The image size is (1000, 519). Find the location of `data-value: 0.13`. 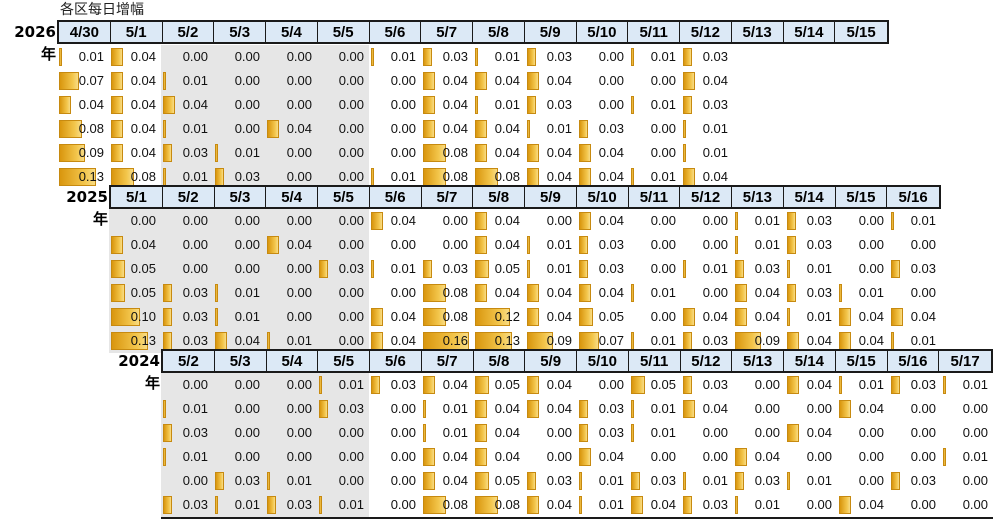

data-value: 0.13 is located at coordinates (507, 340).